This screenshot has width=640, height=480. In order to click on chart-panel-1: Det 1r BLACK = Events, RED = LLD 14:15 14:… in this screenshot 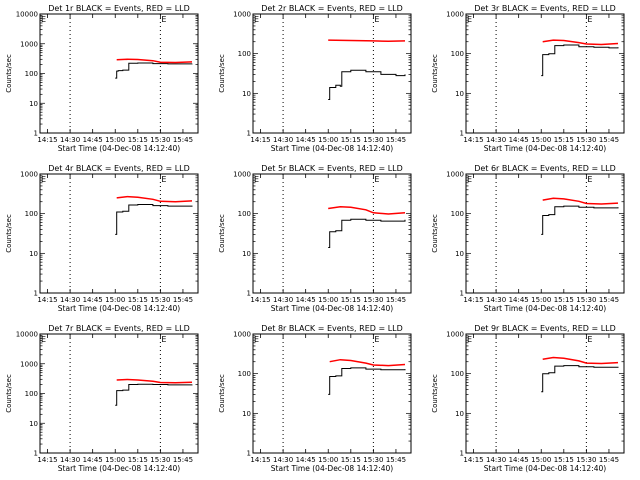, I will do `click(102, 78)`.